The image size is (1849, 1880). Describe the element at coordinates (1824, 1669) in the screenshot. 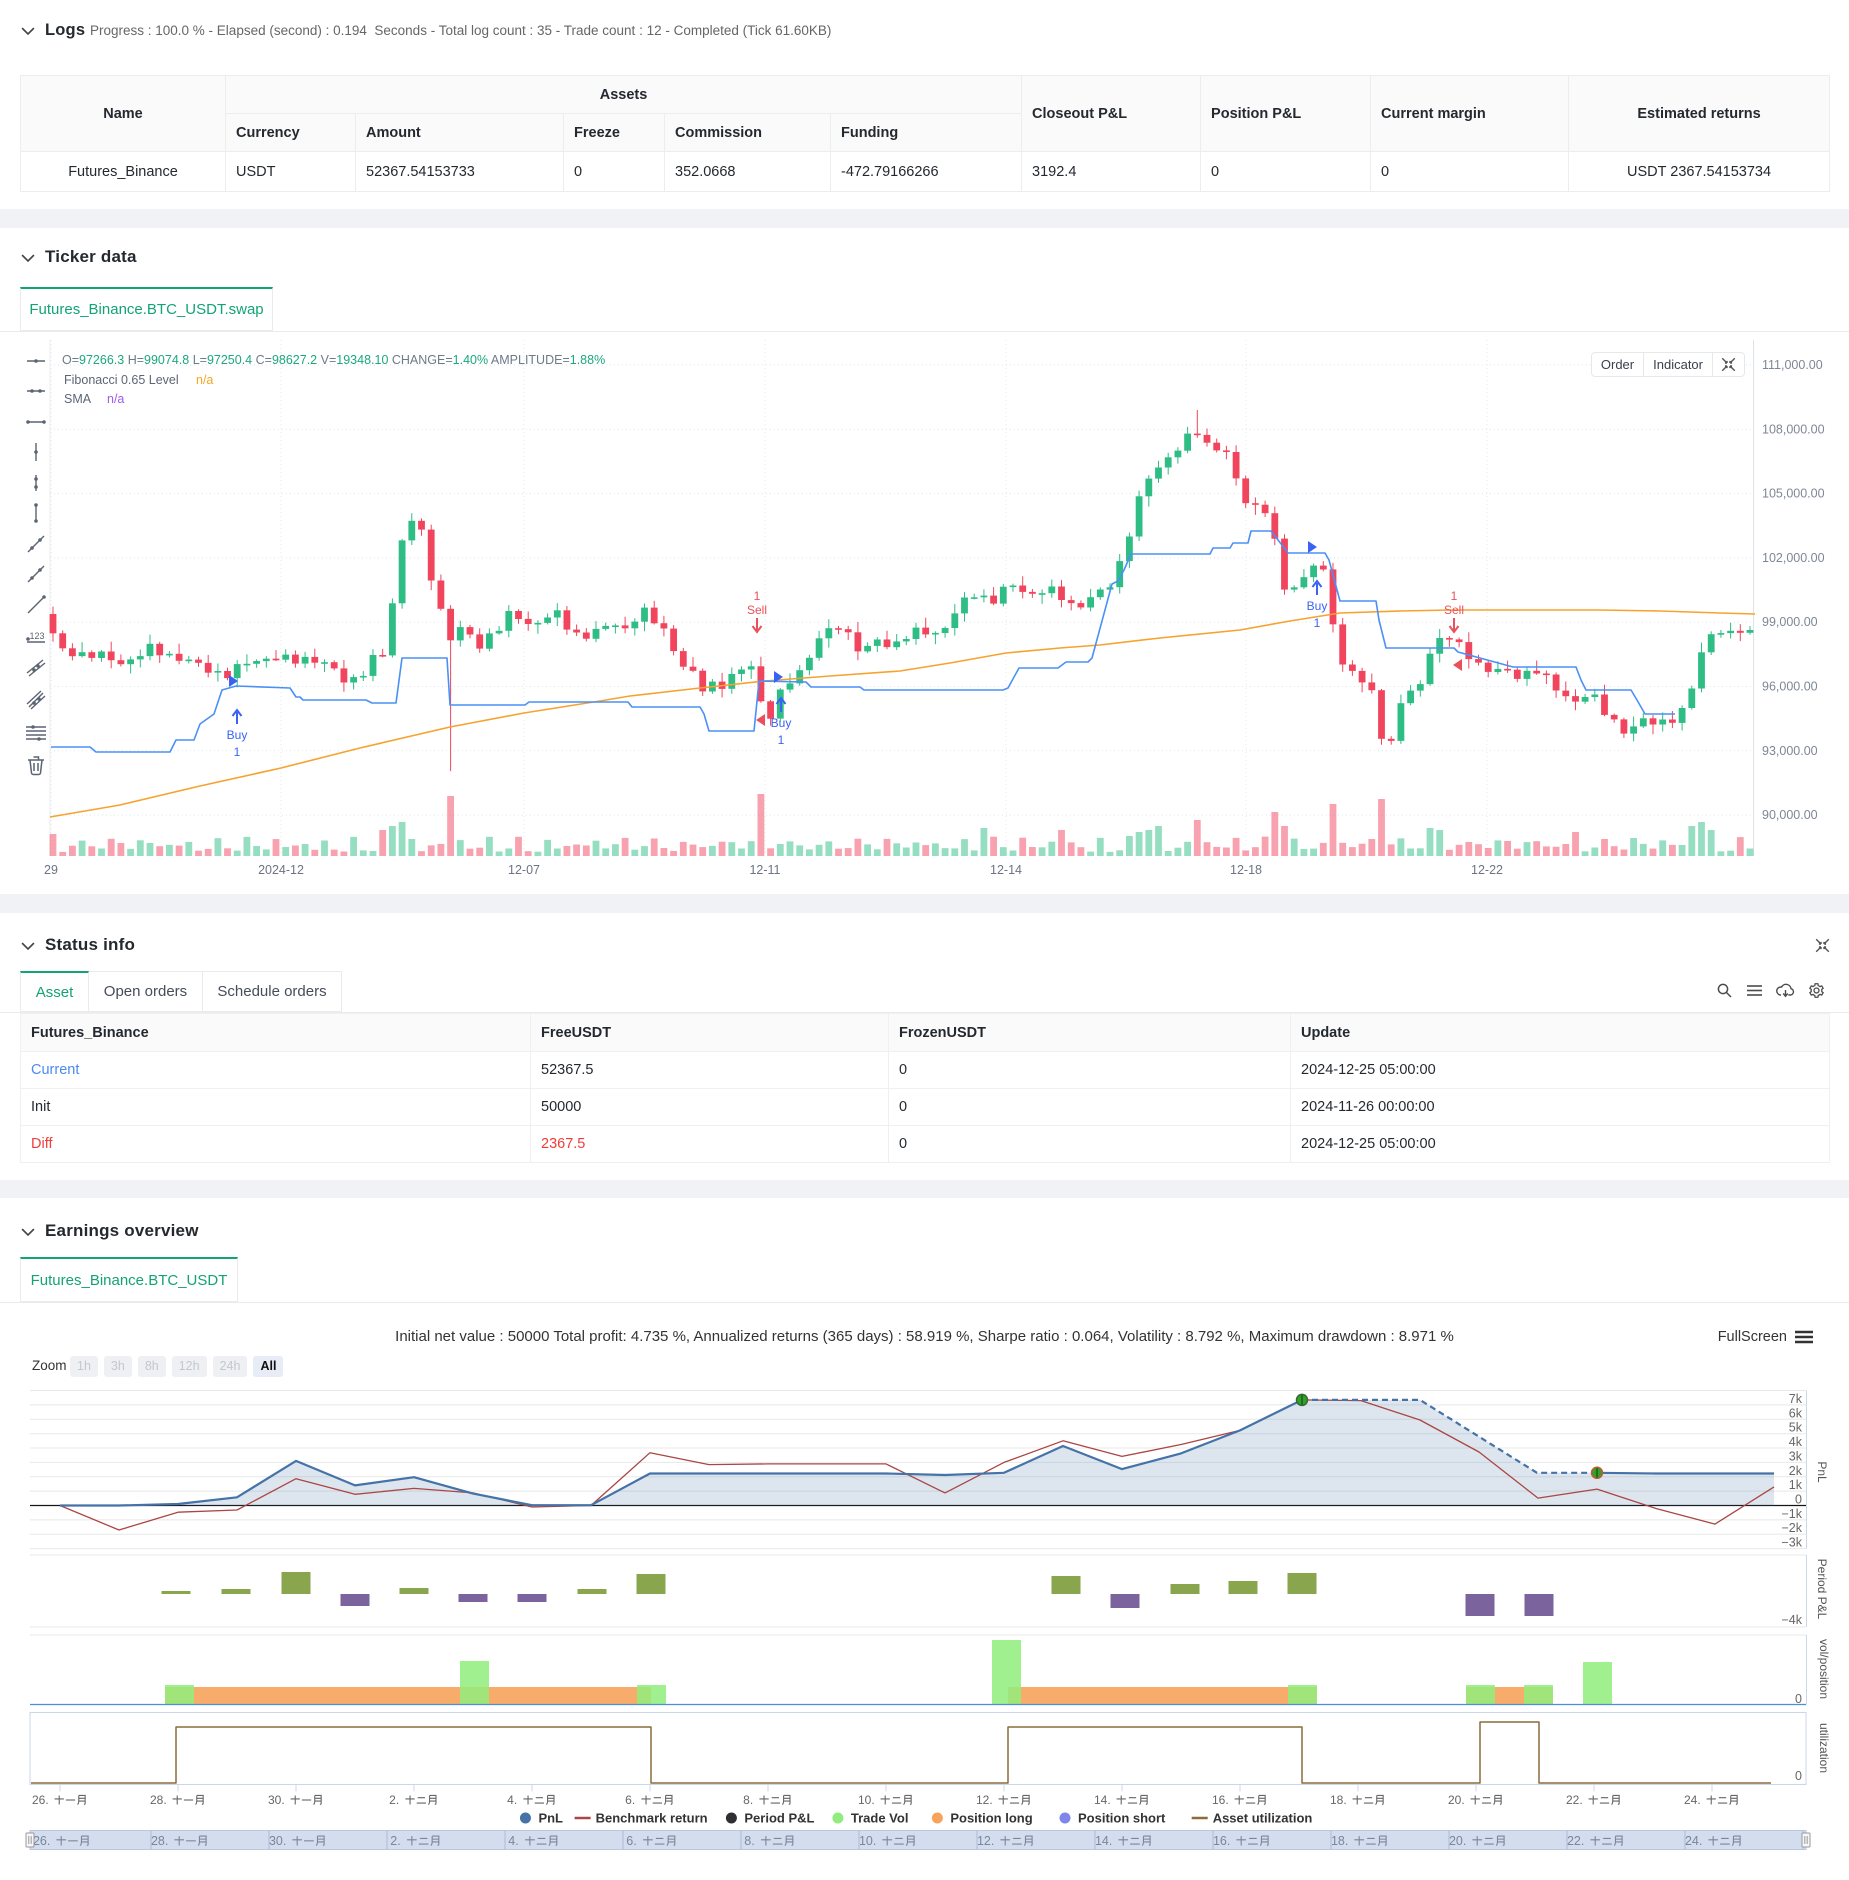

I see `svg-text: vol/position` at that location.